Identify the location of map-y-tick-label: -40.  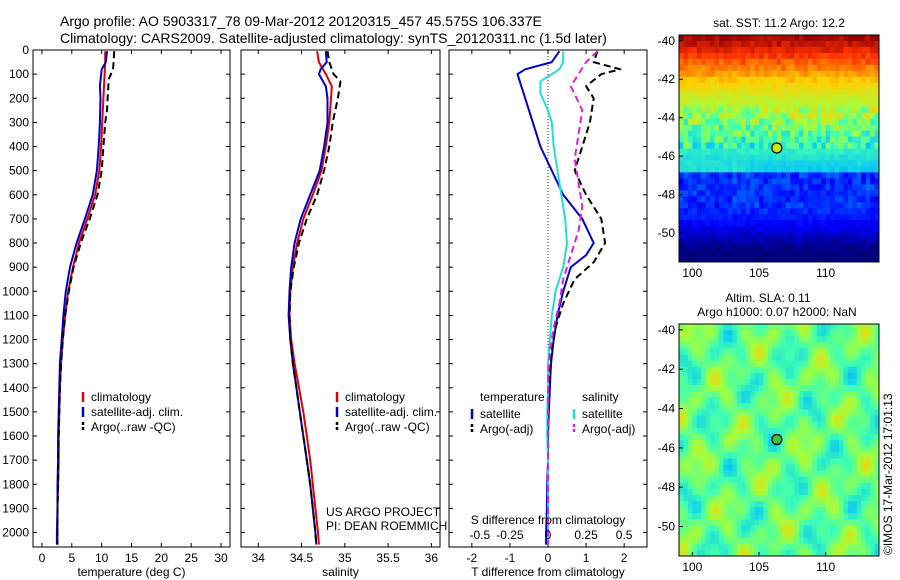
(667, 41).